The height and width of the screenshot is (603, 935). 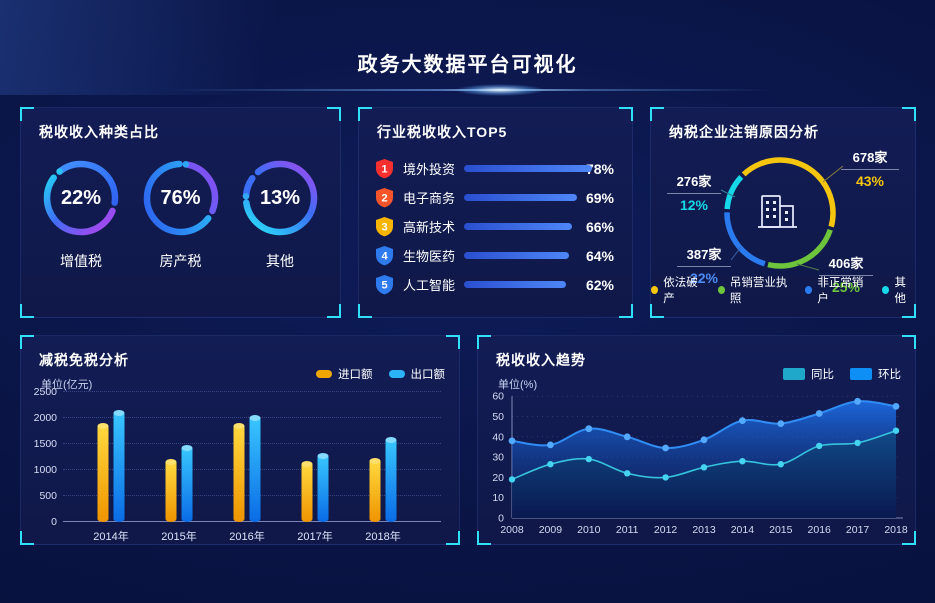 What do you see at coordinates (429, 256) in the screenshot?
I see `industry-label: 生物医药` at bounding box center [429, 256].